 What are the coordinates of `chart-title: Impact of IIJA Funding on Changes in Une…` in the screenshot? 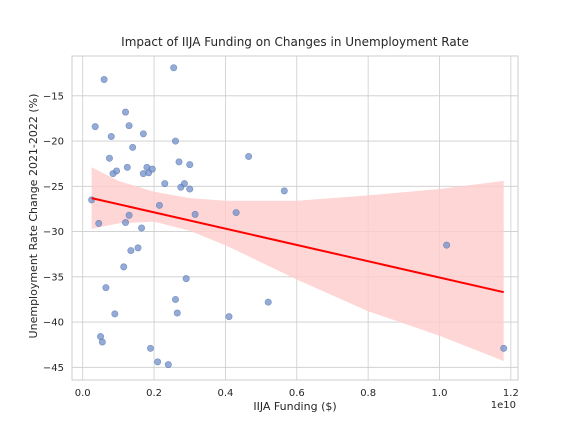 It's located at (295, 42).